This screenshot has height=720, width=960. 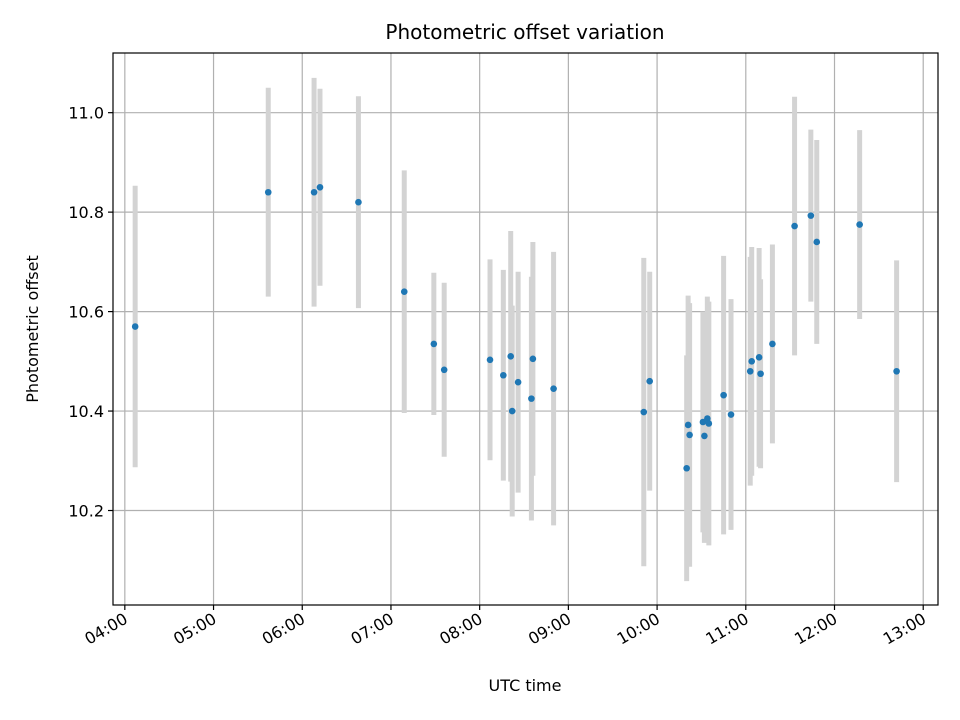 What do you see at coordinates (105, 629) in the screenshot?
I see `x-tick-label: 04:00` at bounding box center [105, 629].